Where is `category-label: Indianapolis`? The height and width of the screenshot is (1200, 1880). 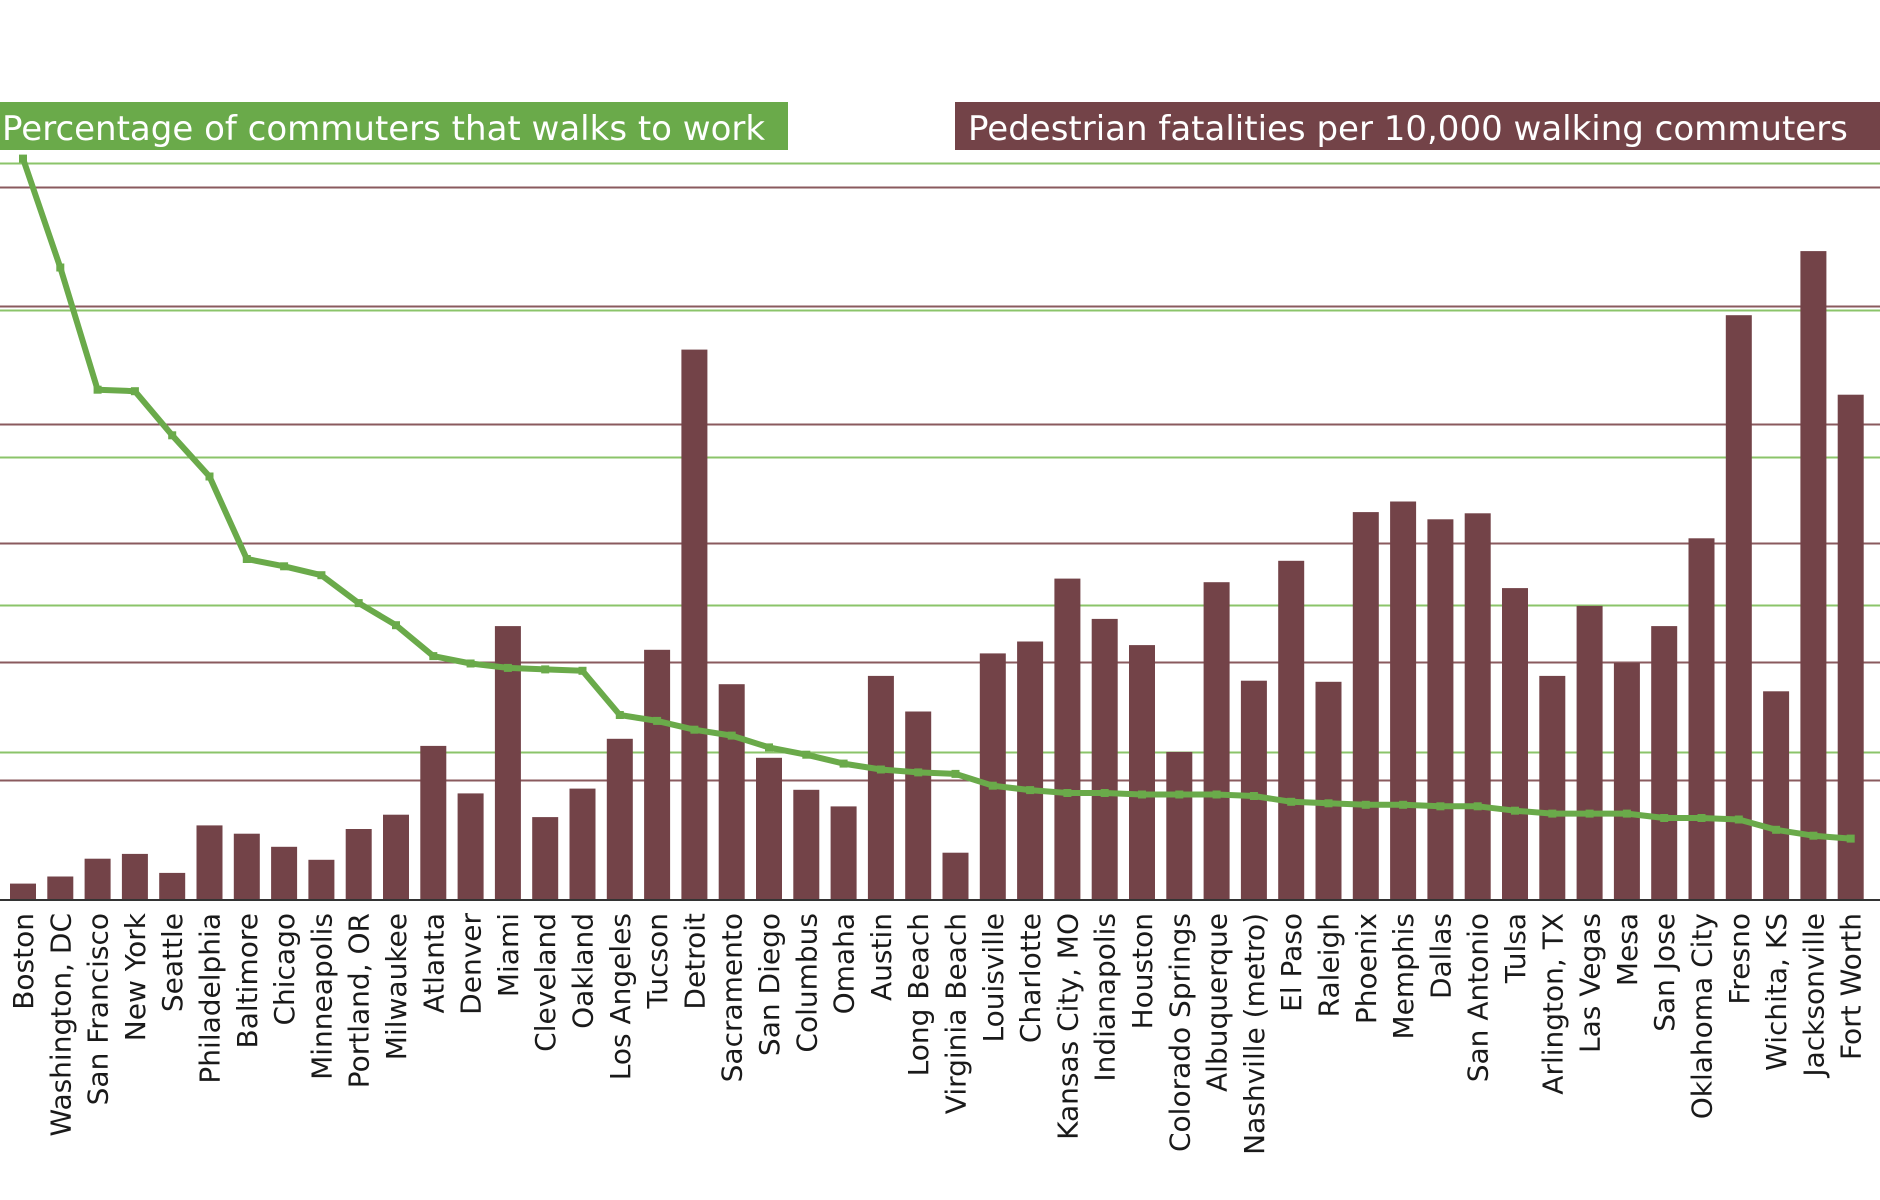
category-label: Indianapolis is located at coordinates (1105, 997).